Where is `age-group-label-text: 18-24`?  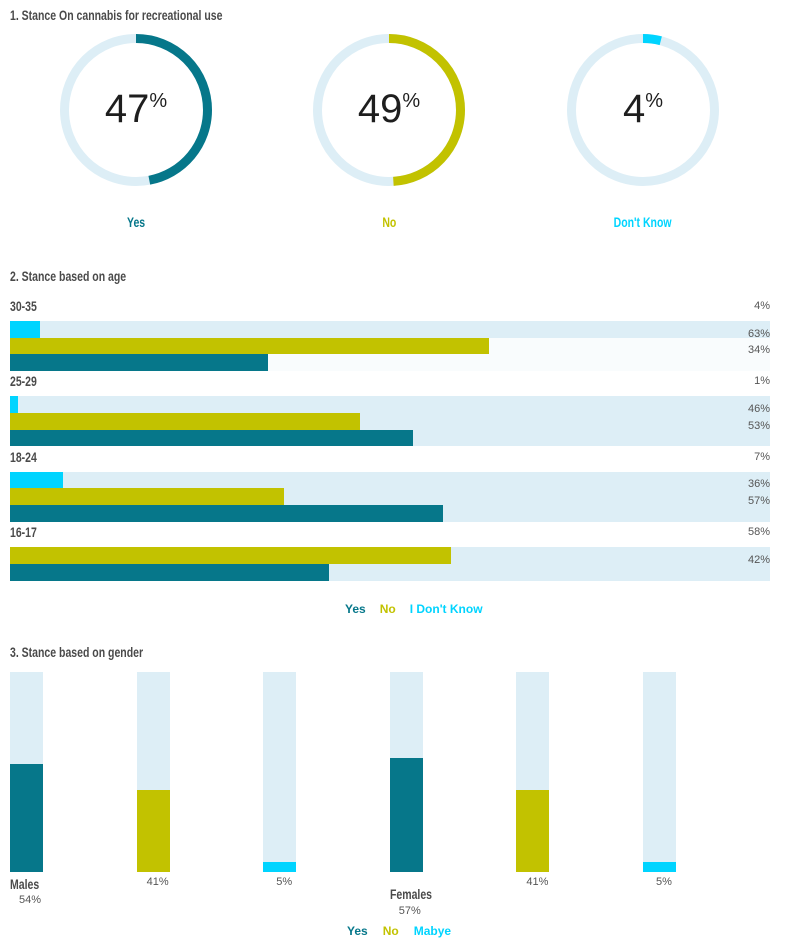
age-group-label-text: 18-24 is located at coordinates (23, 456).